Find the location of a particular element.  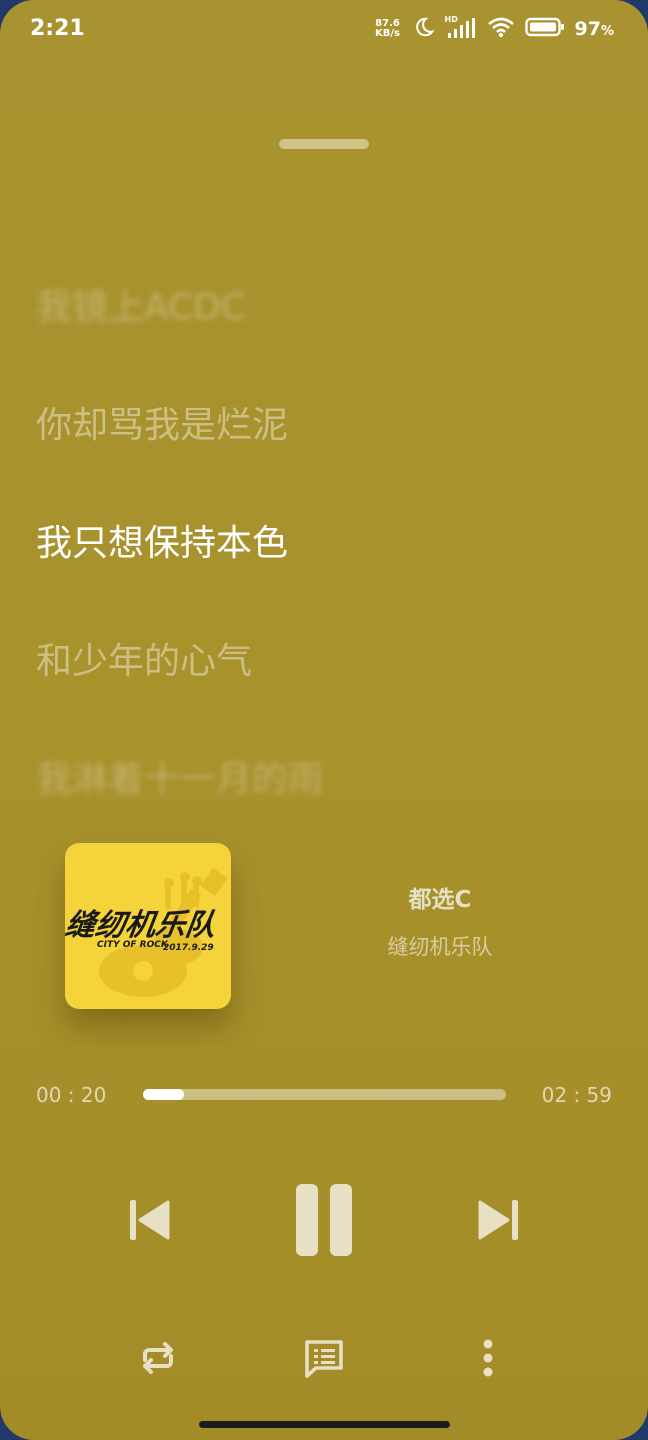

total-time: 02 : 59 is located at coordinates (576, 1095).